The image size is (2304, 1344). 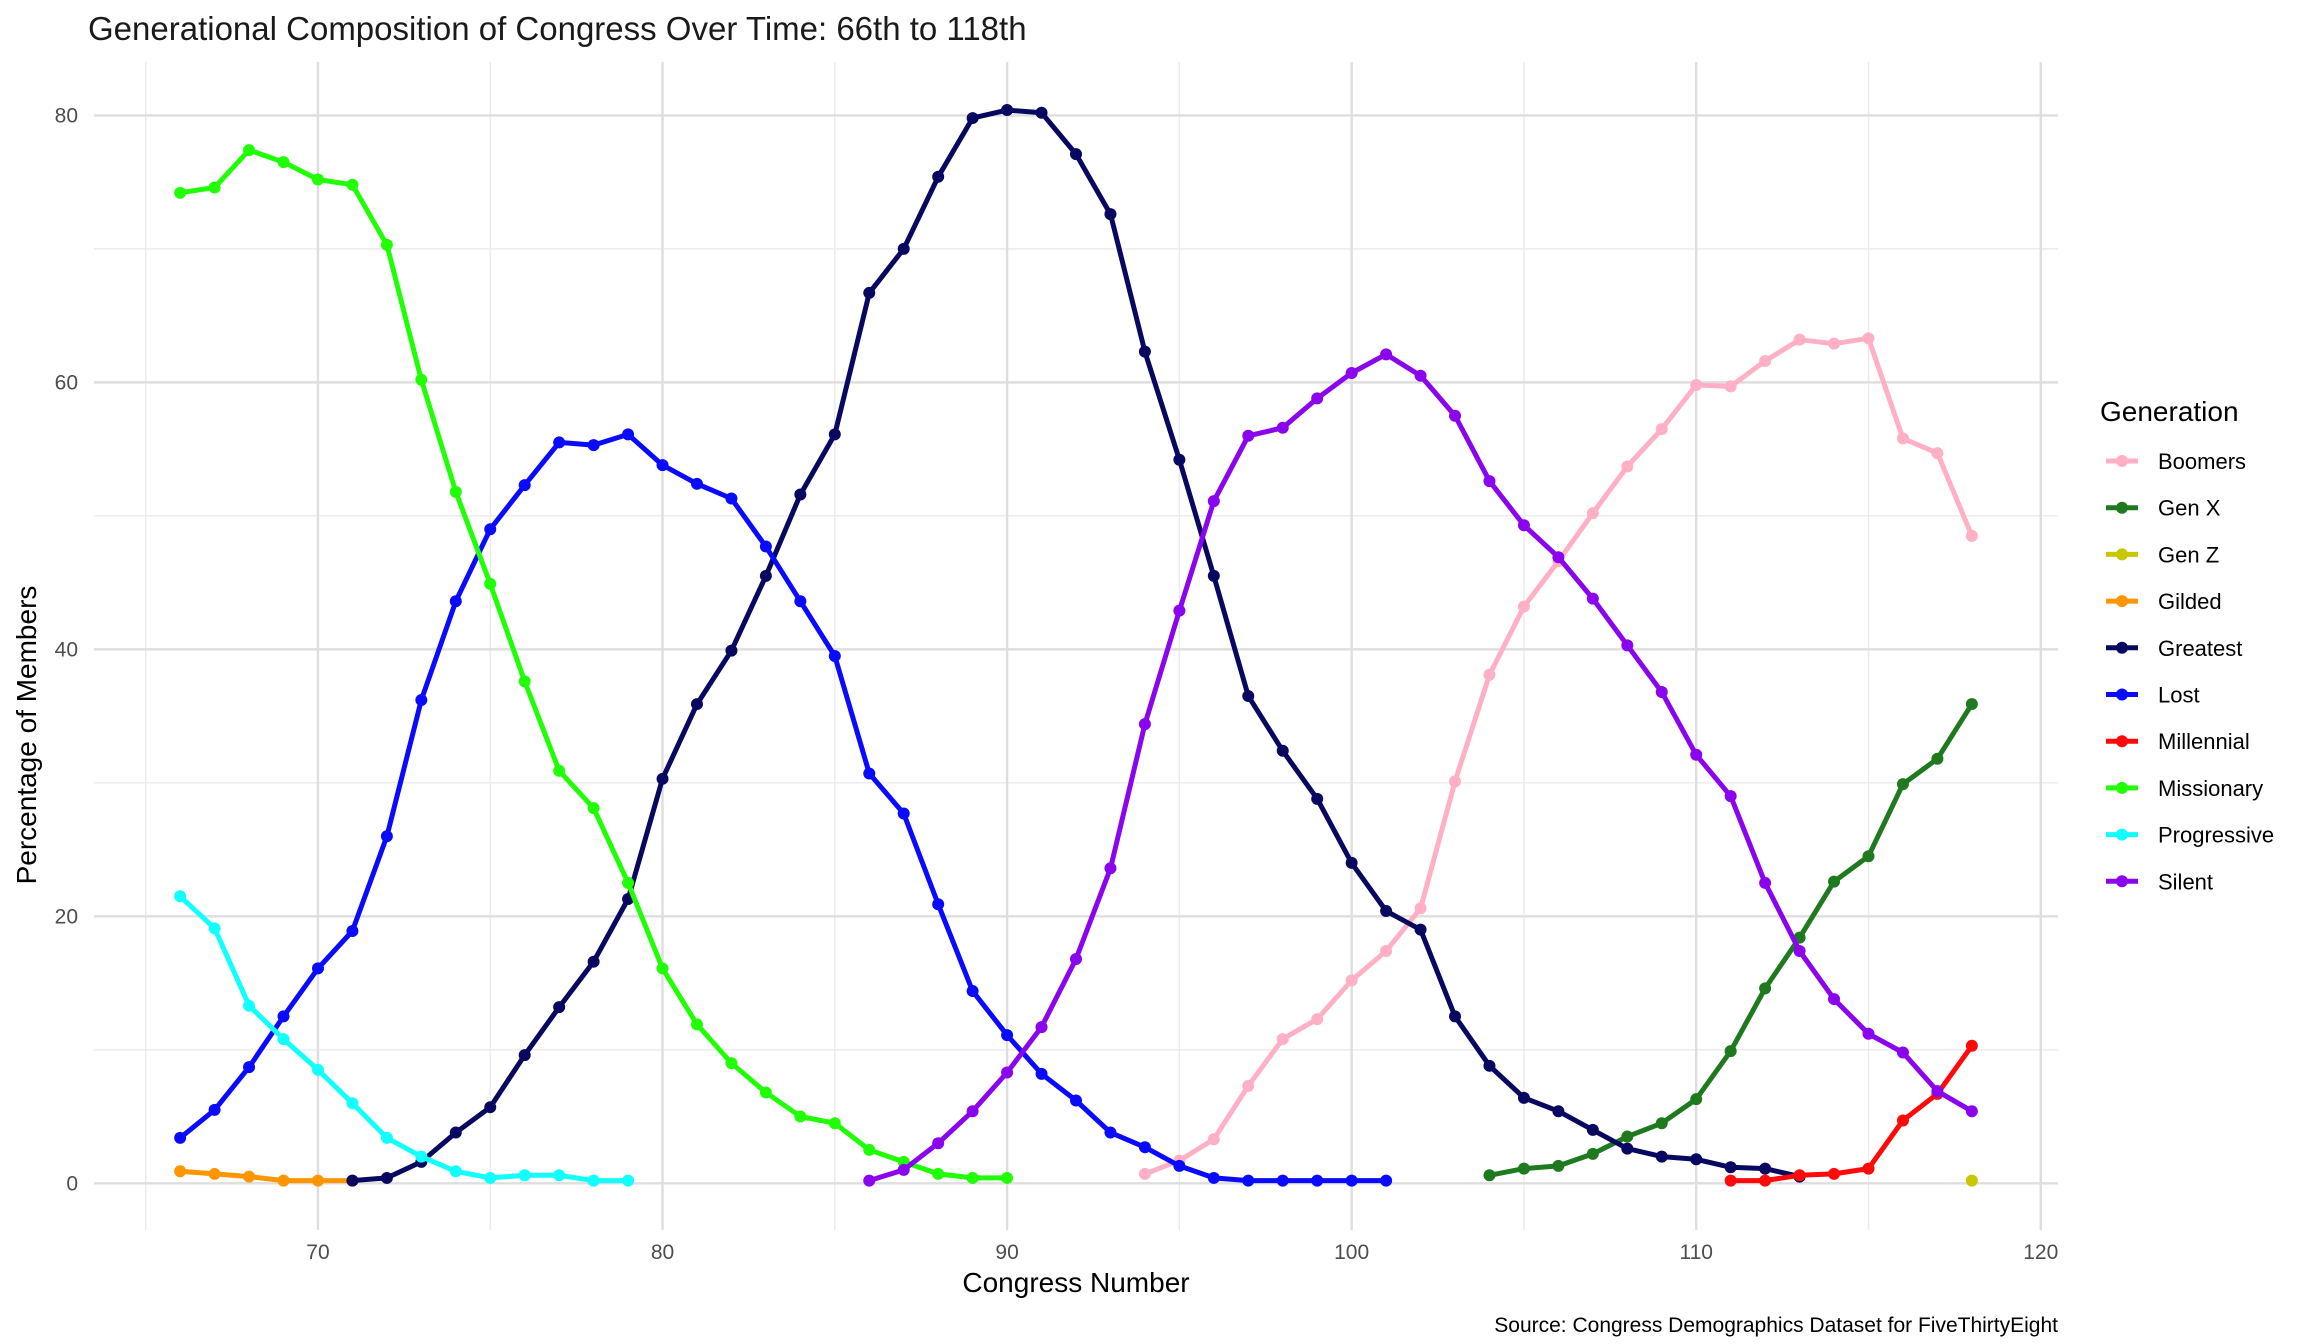 What do you see at coordinates (2190, 601) in the screenshot?
I see `legend-label: Gilded` at bounding box center [2190, 601].